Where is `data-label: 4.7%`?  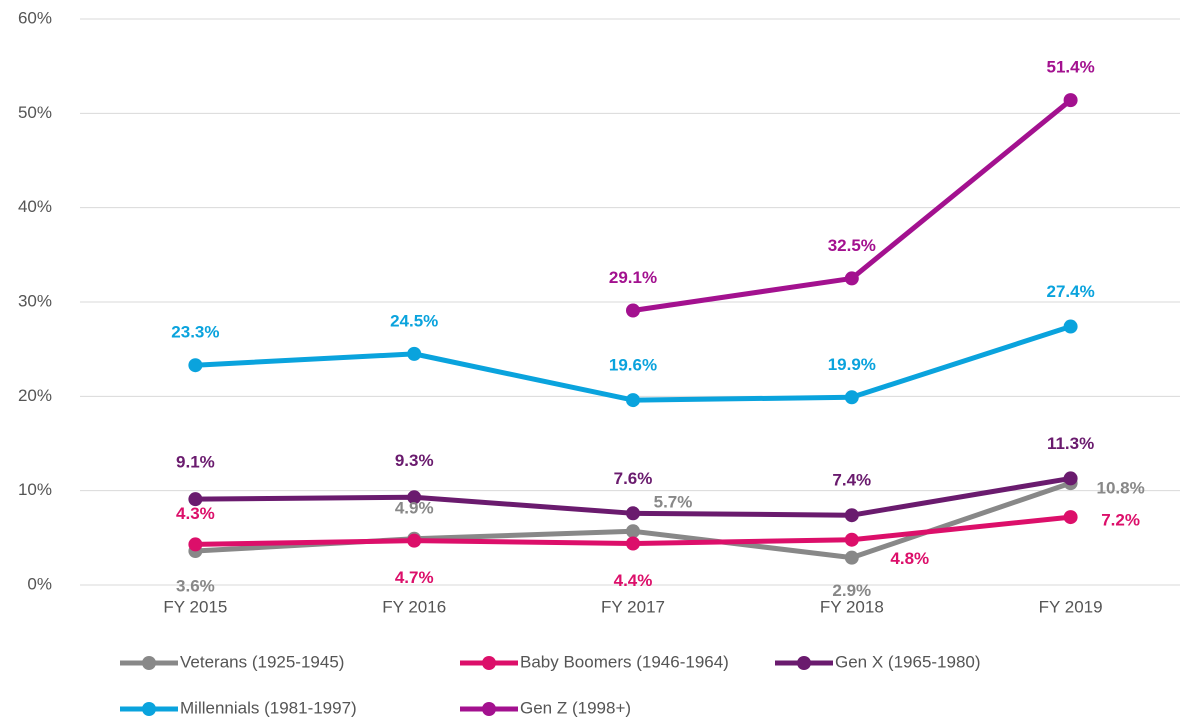
data-label: 4.7% is located at coordinates (414, 577).